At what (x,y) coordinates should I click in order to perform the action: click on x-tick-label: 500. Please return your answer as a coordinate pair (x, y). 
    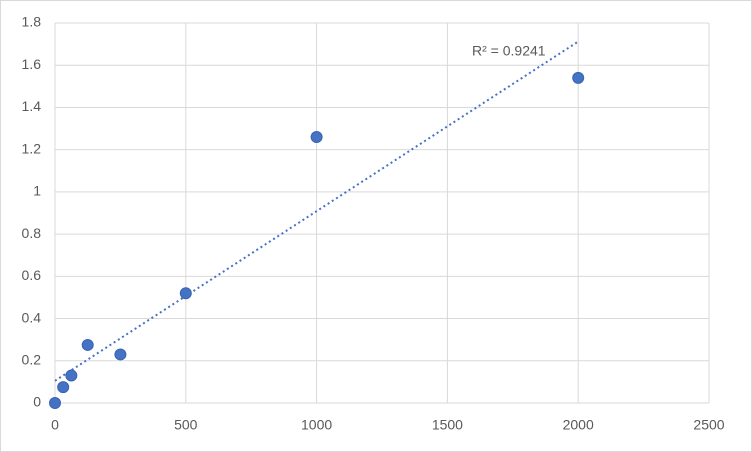
    Looking at the image, I should click on (186, 425).